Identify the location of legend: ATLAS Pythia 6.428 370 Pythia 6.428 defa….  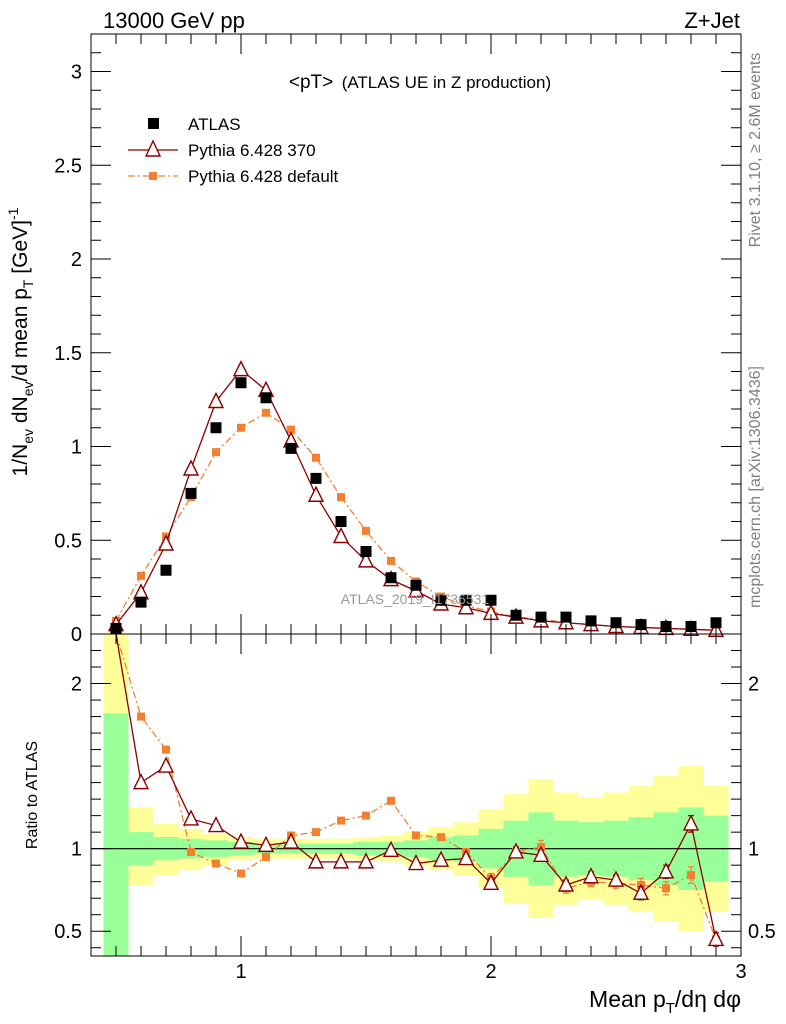
(233, 150).